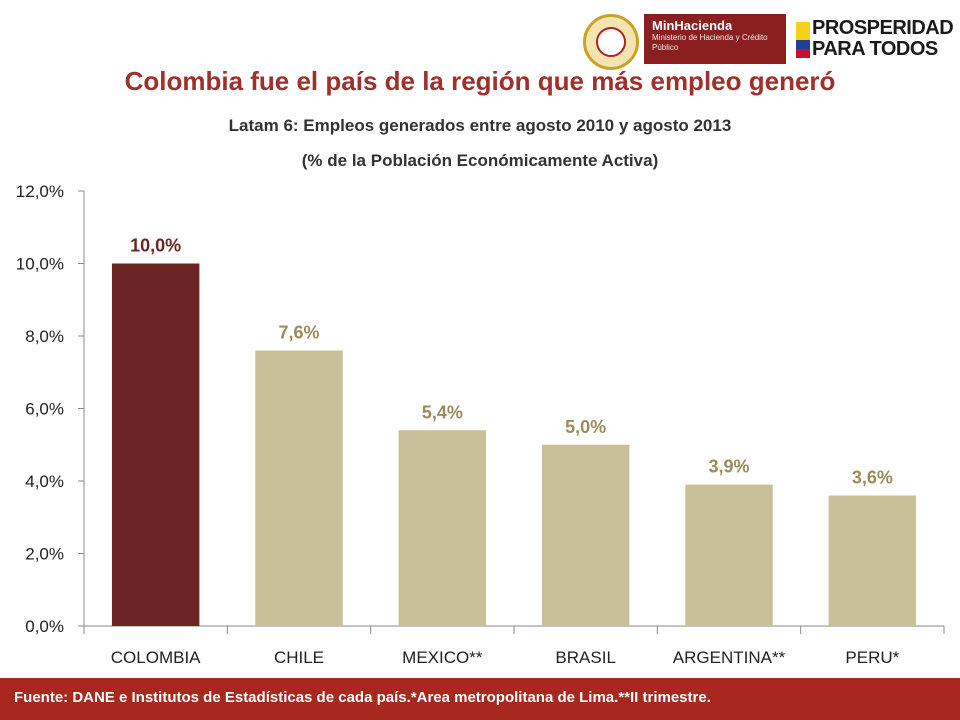 This screenshot has height=720, width=960. I want to click on bar-argentina, so click(729, 555).